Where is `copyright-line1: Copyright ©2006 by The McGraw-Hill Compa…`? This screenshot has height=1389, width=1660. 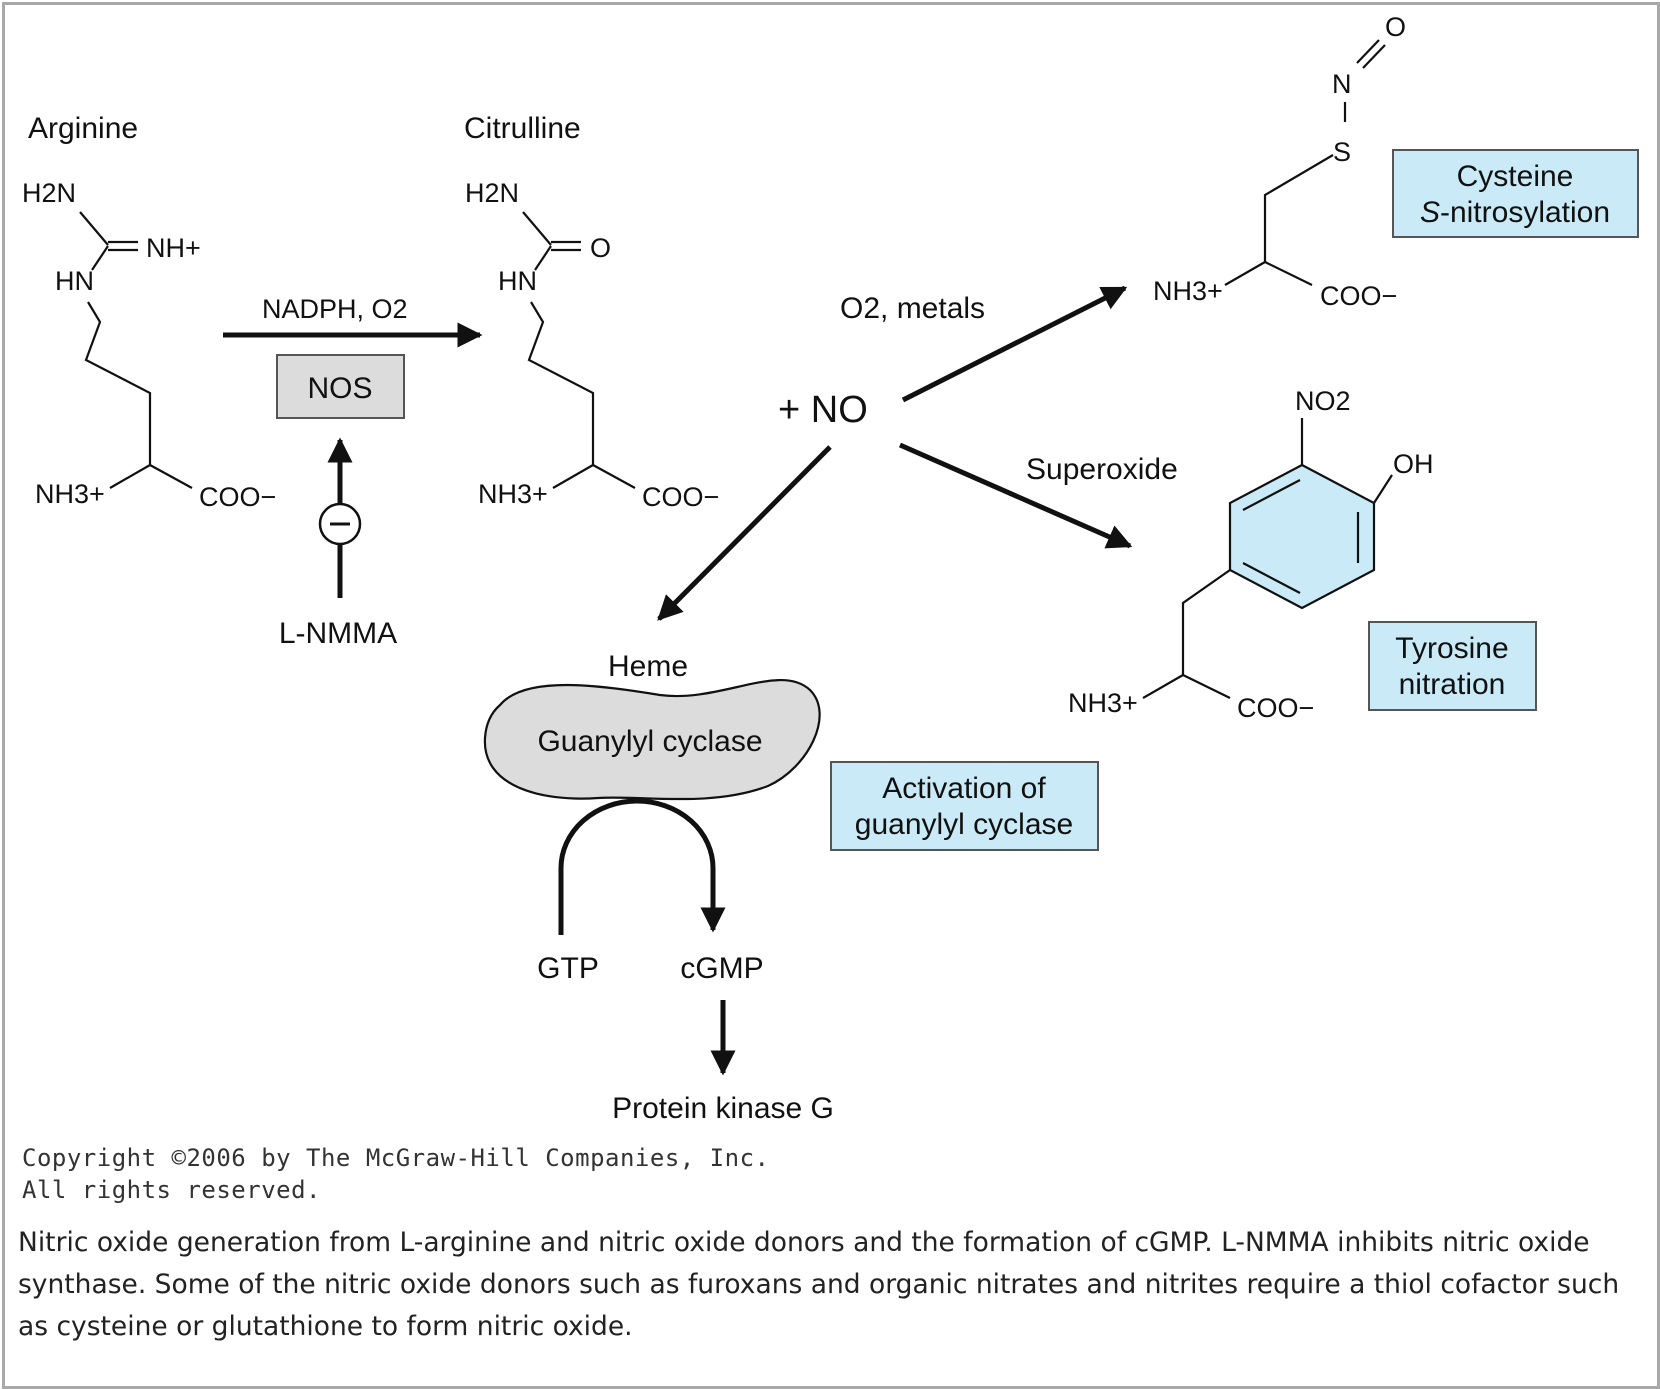 copyright-line1: Copyright ©2006 by The McGraw-Hill Compa… is located at coordinates (396, 1158).